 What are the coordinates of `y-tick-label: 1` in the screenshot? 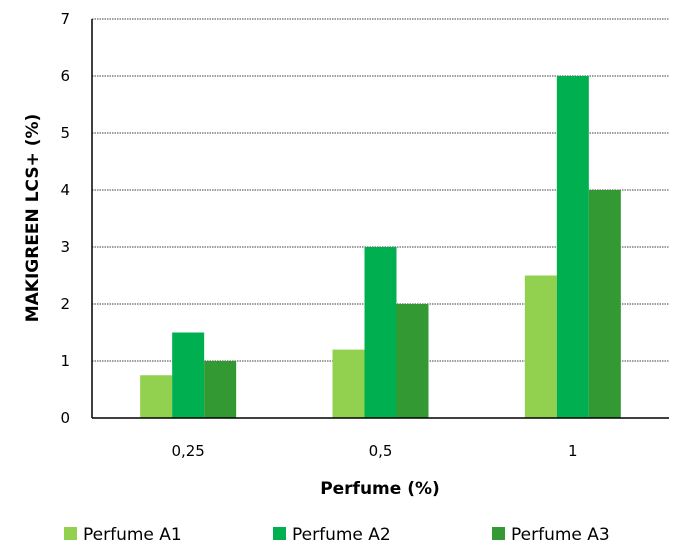 It's located at (65, 361).